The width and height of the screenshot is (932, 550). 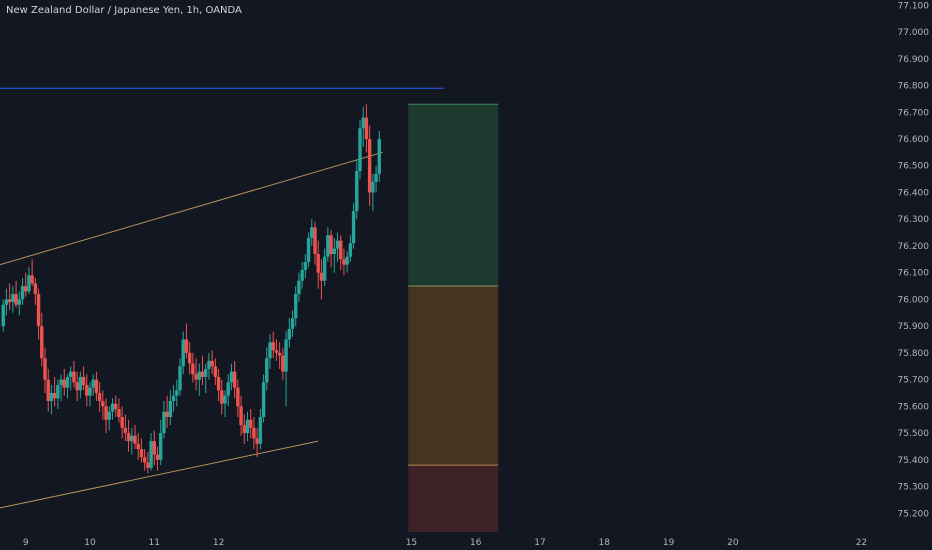 What do you see at coordinates (539, 543) in the screenshot?
I see `time-tick-label: 17` at bounding box center [539, 543].